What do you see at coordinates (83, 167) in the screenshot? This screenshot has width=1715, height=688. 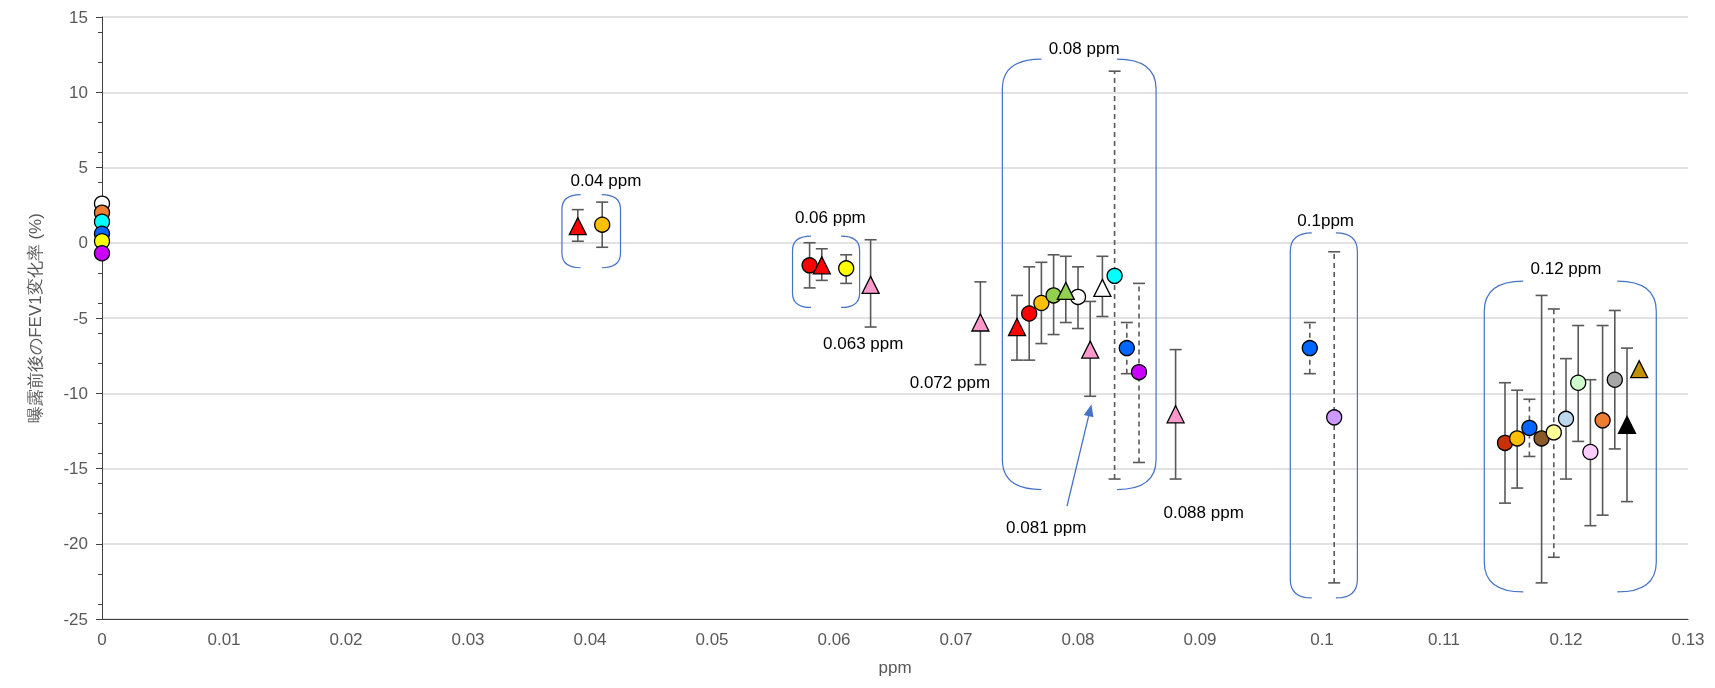 I see `y-tick-label: 5` at bounding box center [83, 167].